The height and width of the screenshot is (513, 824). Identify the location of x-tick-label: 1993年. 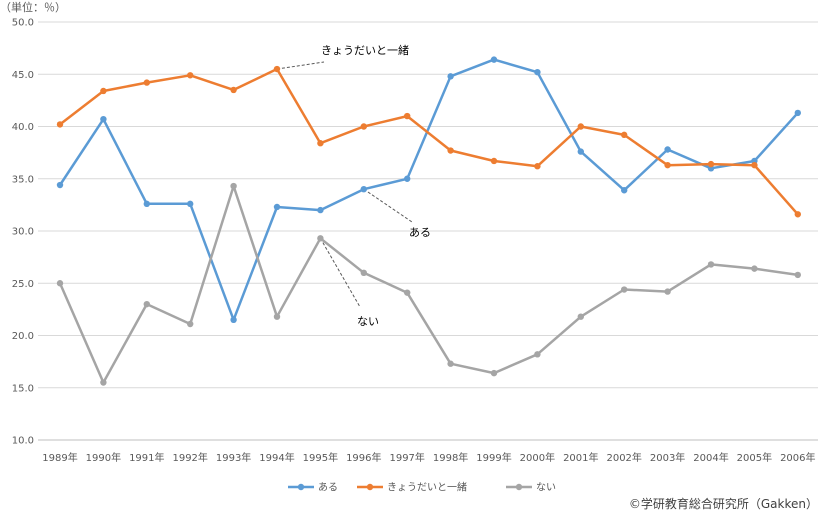
(233, 457).